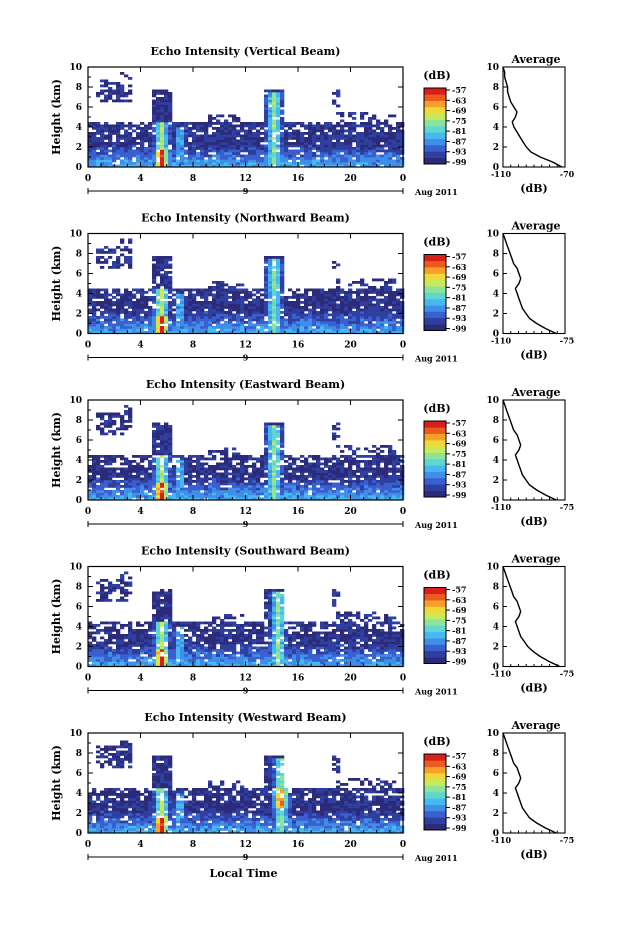 This screenshot has width=621, height=929. I want to click on panel-title: Echo Intensity (Eastward Beam), so click(245, 384).